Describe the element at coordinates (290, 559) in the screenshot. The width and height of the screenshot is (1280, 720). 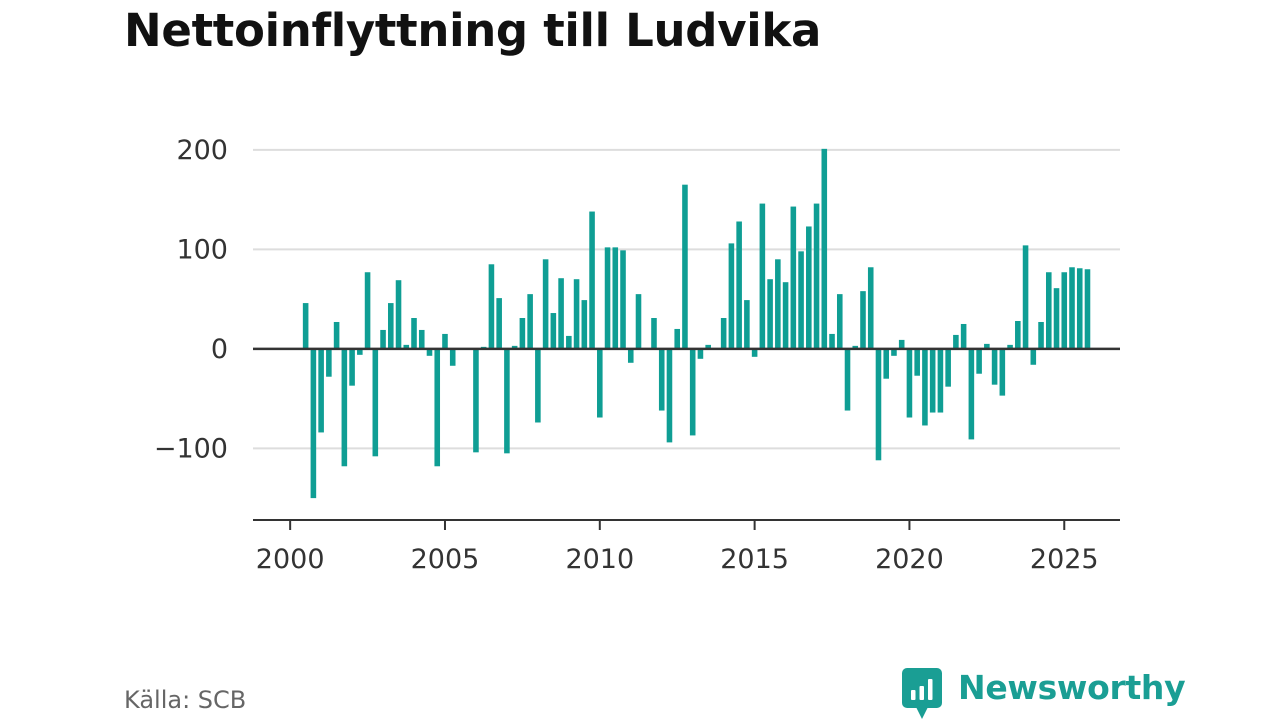
I see `x-tick-label: 2000` at that location.